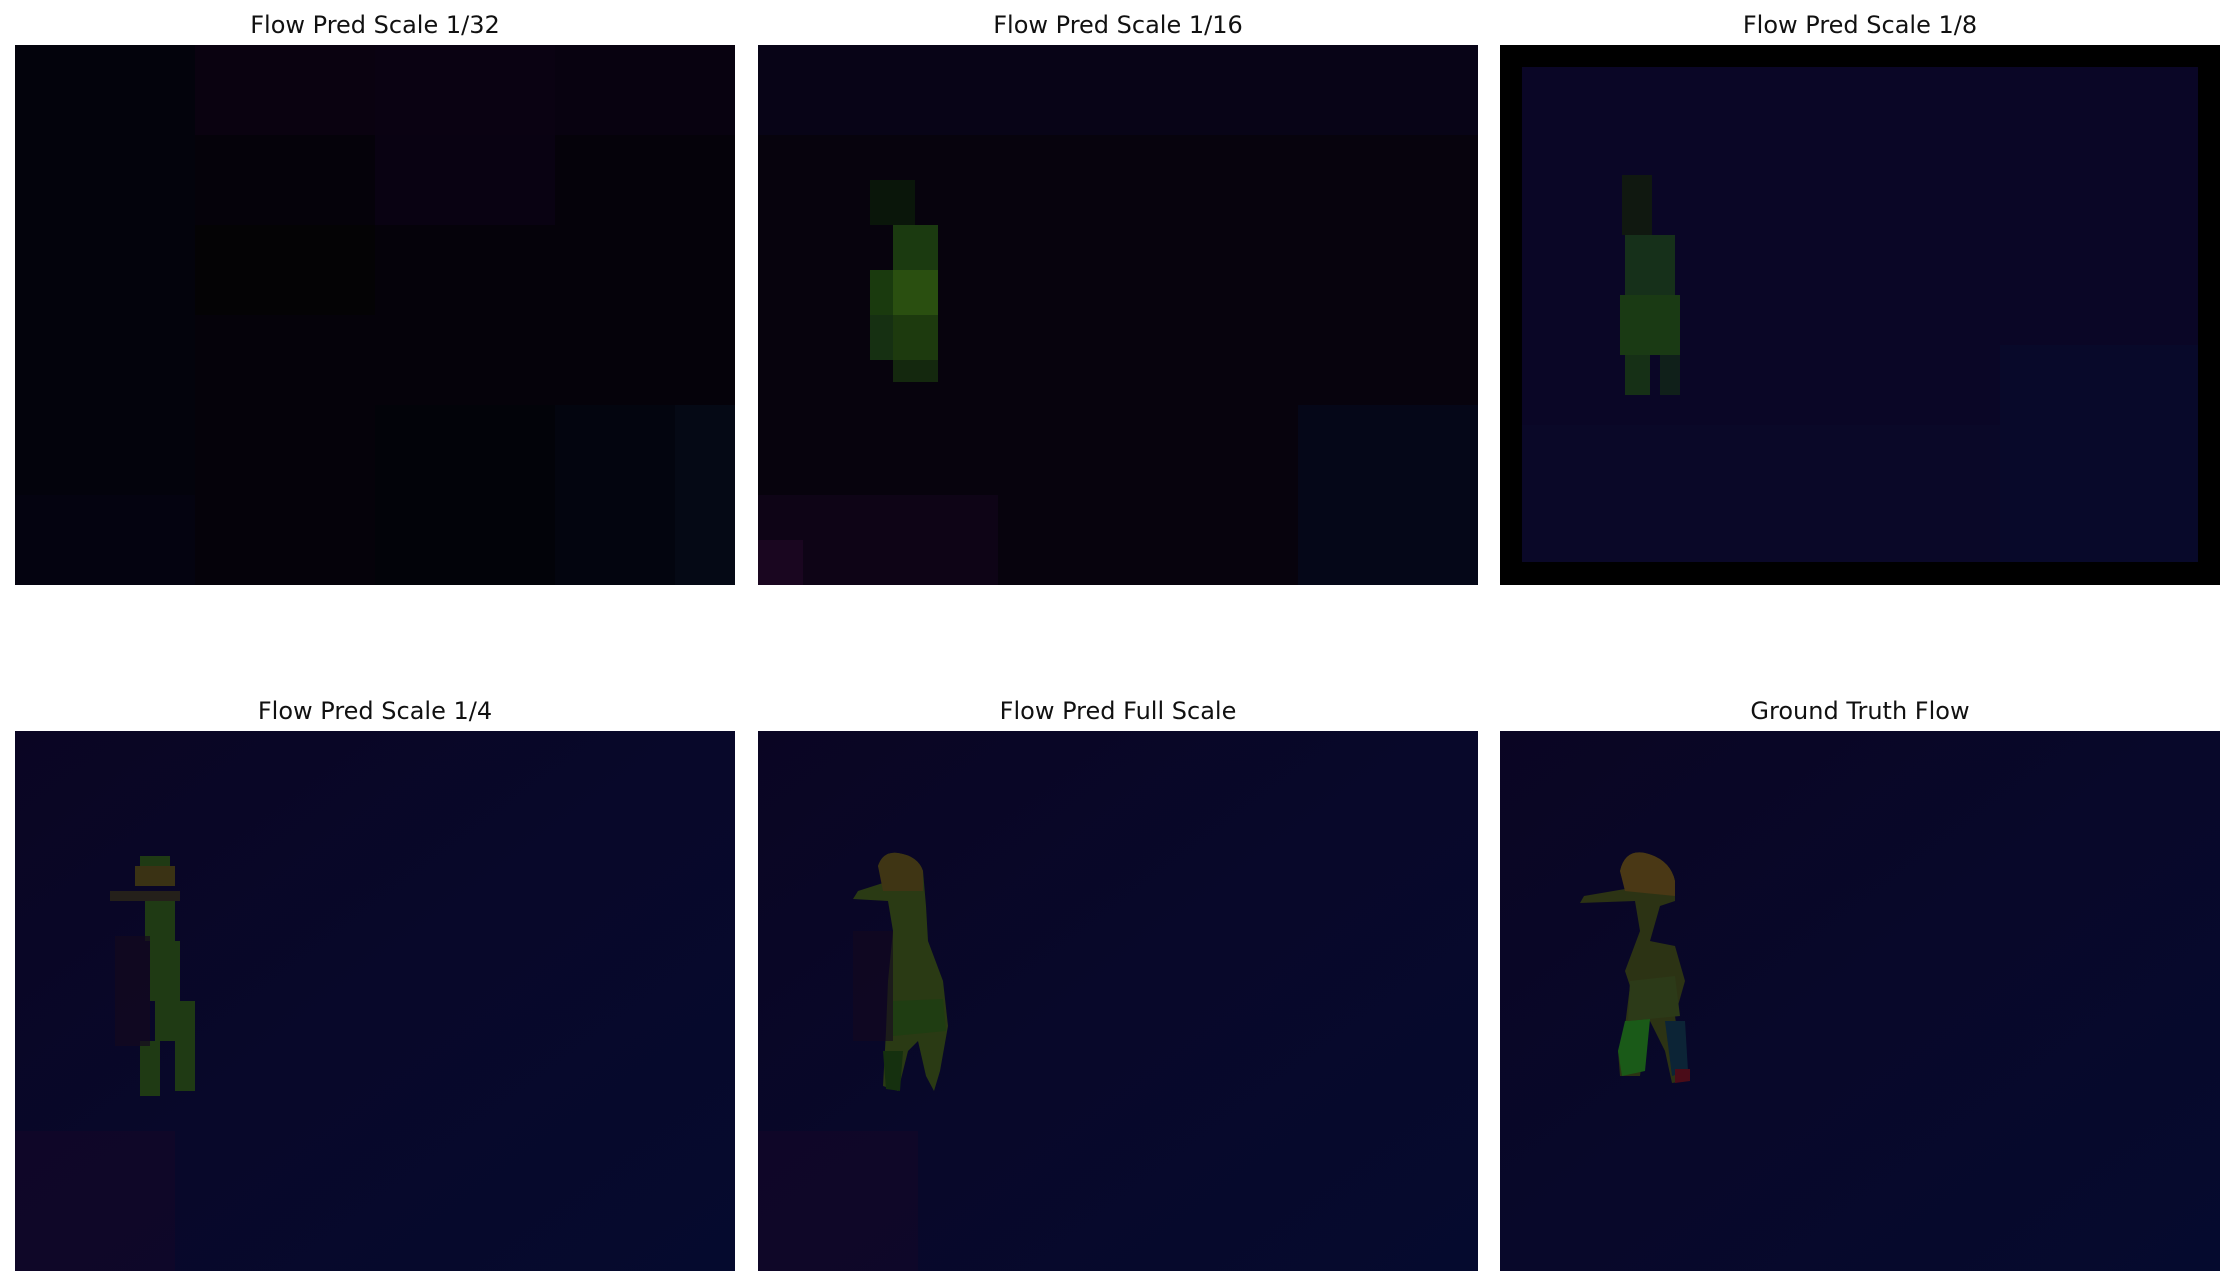  Describe the element at coordinates (1860, 25) in the screenshot. I see `panel-title: Flow Pred Scale 1/8` at that location.